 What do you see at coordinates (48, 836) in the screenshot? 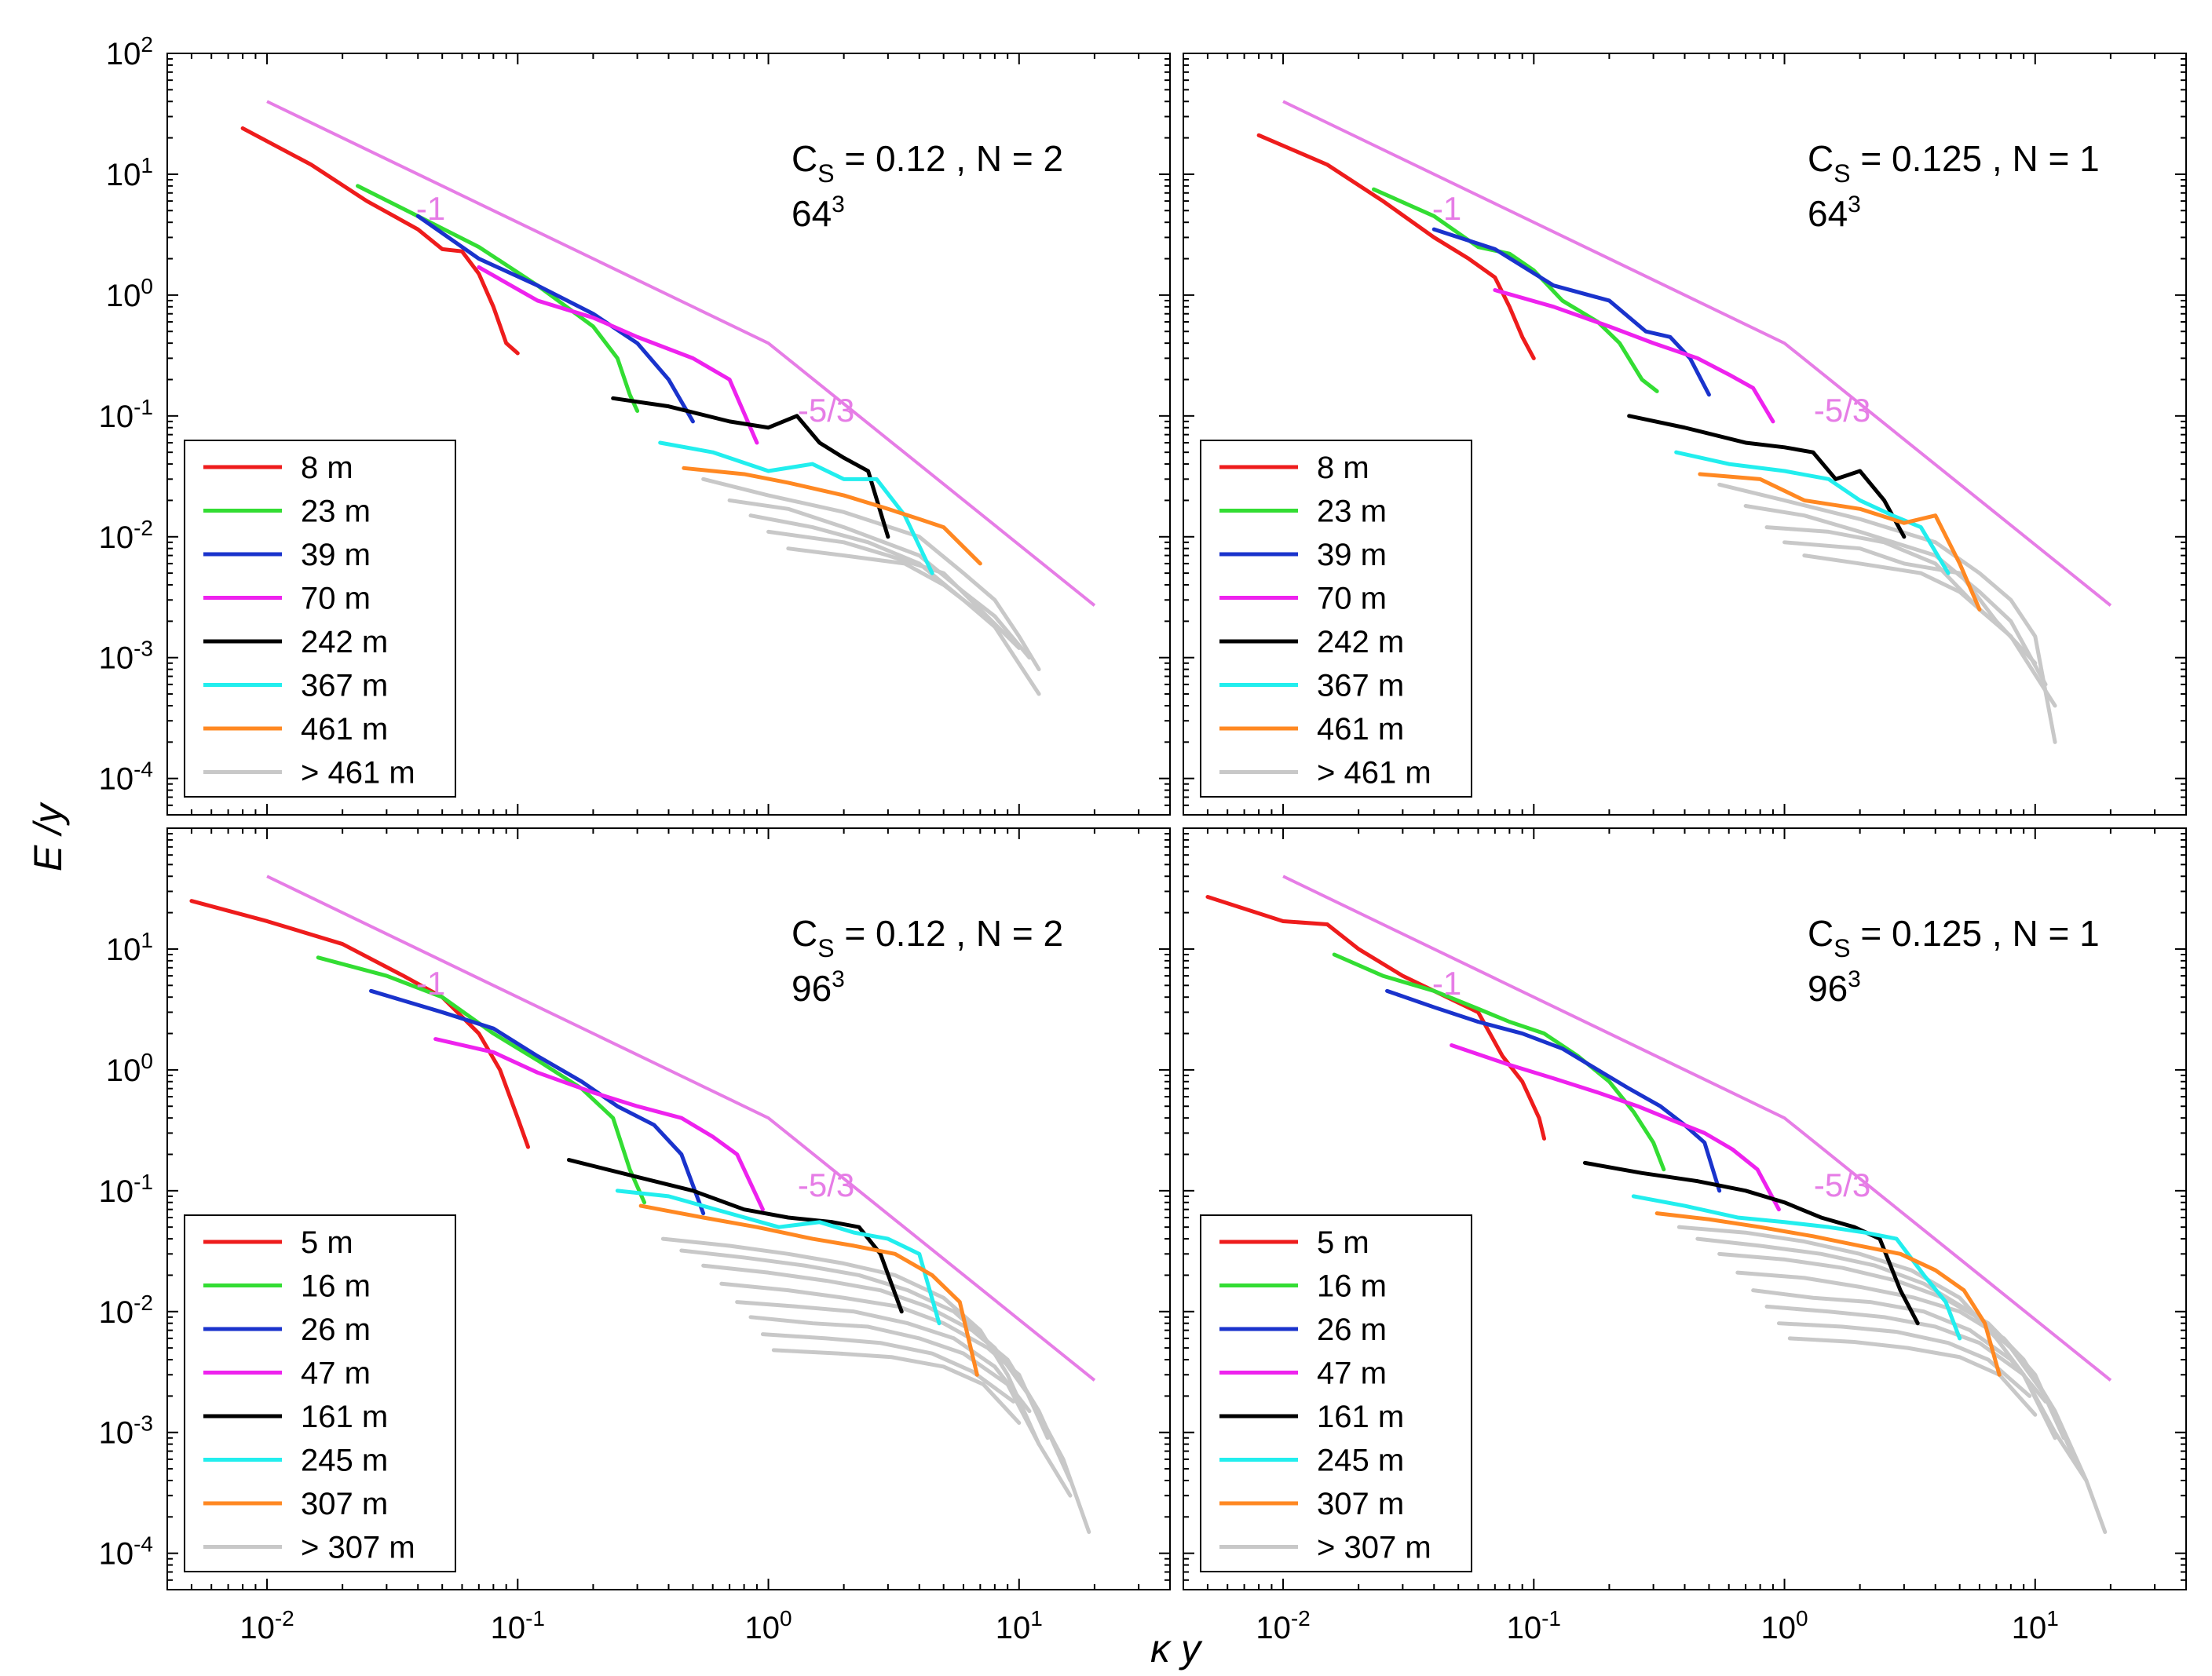
I see `y-axis-label: E /y` at bounding box center [48, 836].